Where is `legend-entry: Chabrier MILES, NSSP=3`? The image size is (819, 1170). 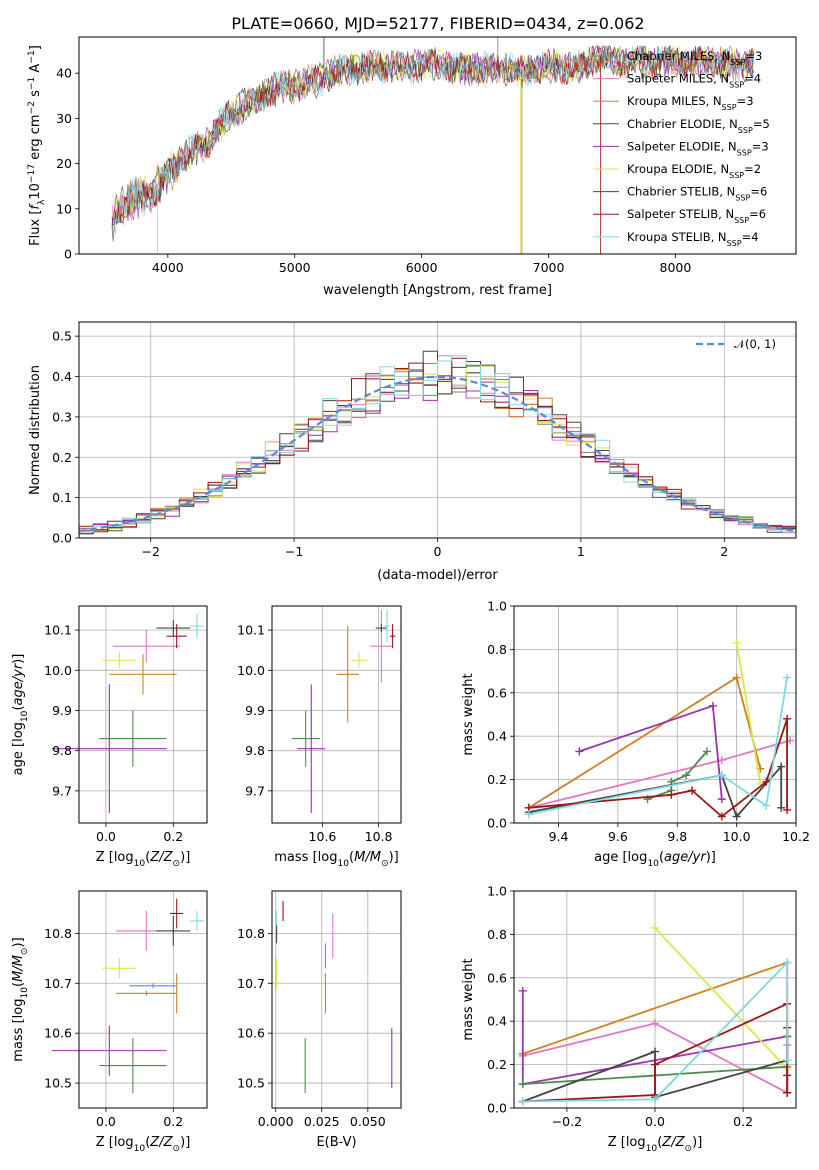 legend-entry: Chabrier MILES, NSSP=3 is located at coordinates (694, 58).